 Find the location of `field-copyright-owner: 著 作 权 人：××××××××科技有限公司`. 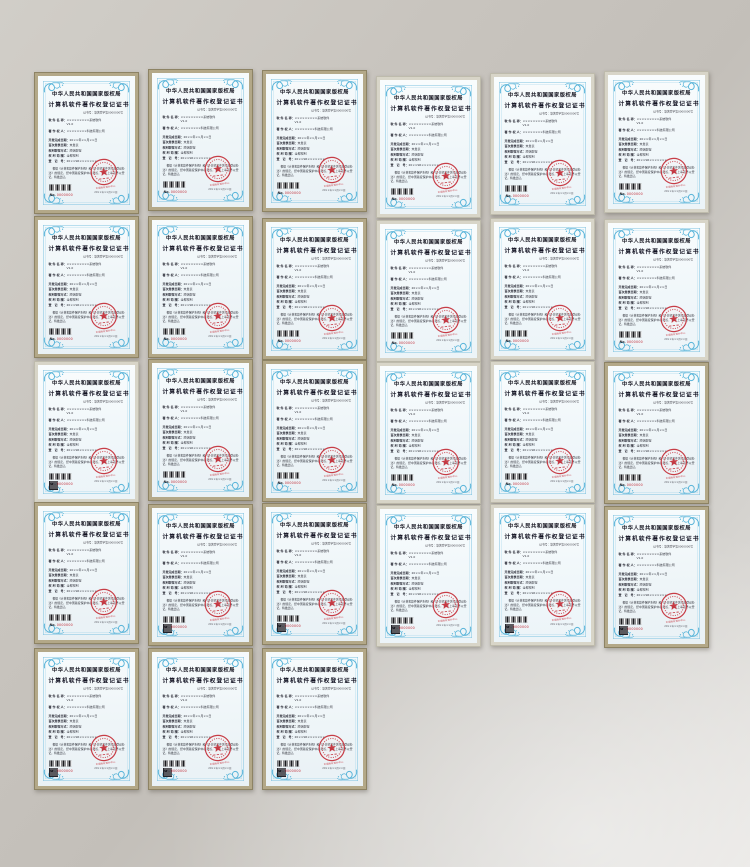

field-copyright-owner: 著 作 权 人：××××××××科技有限公司 is located at coordinates (304, 707).